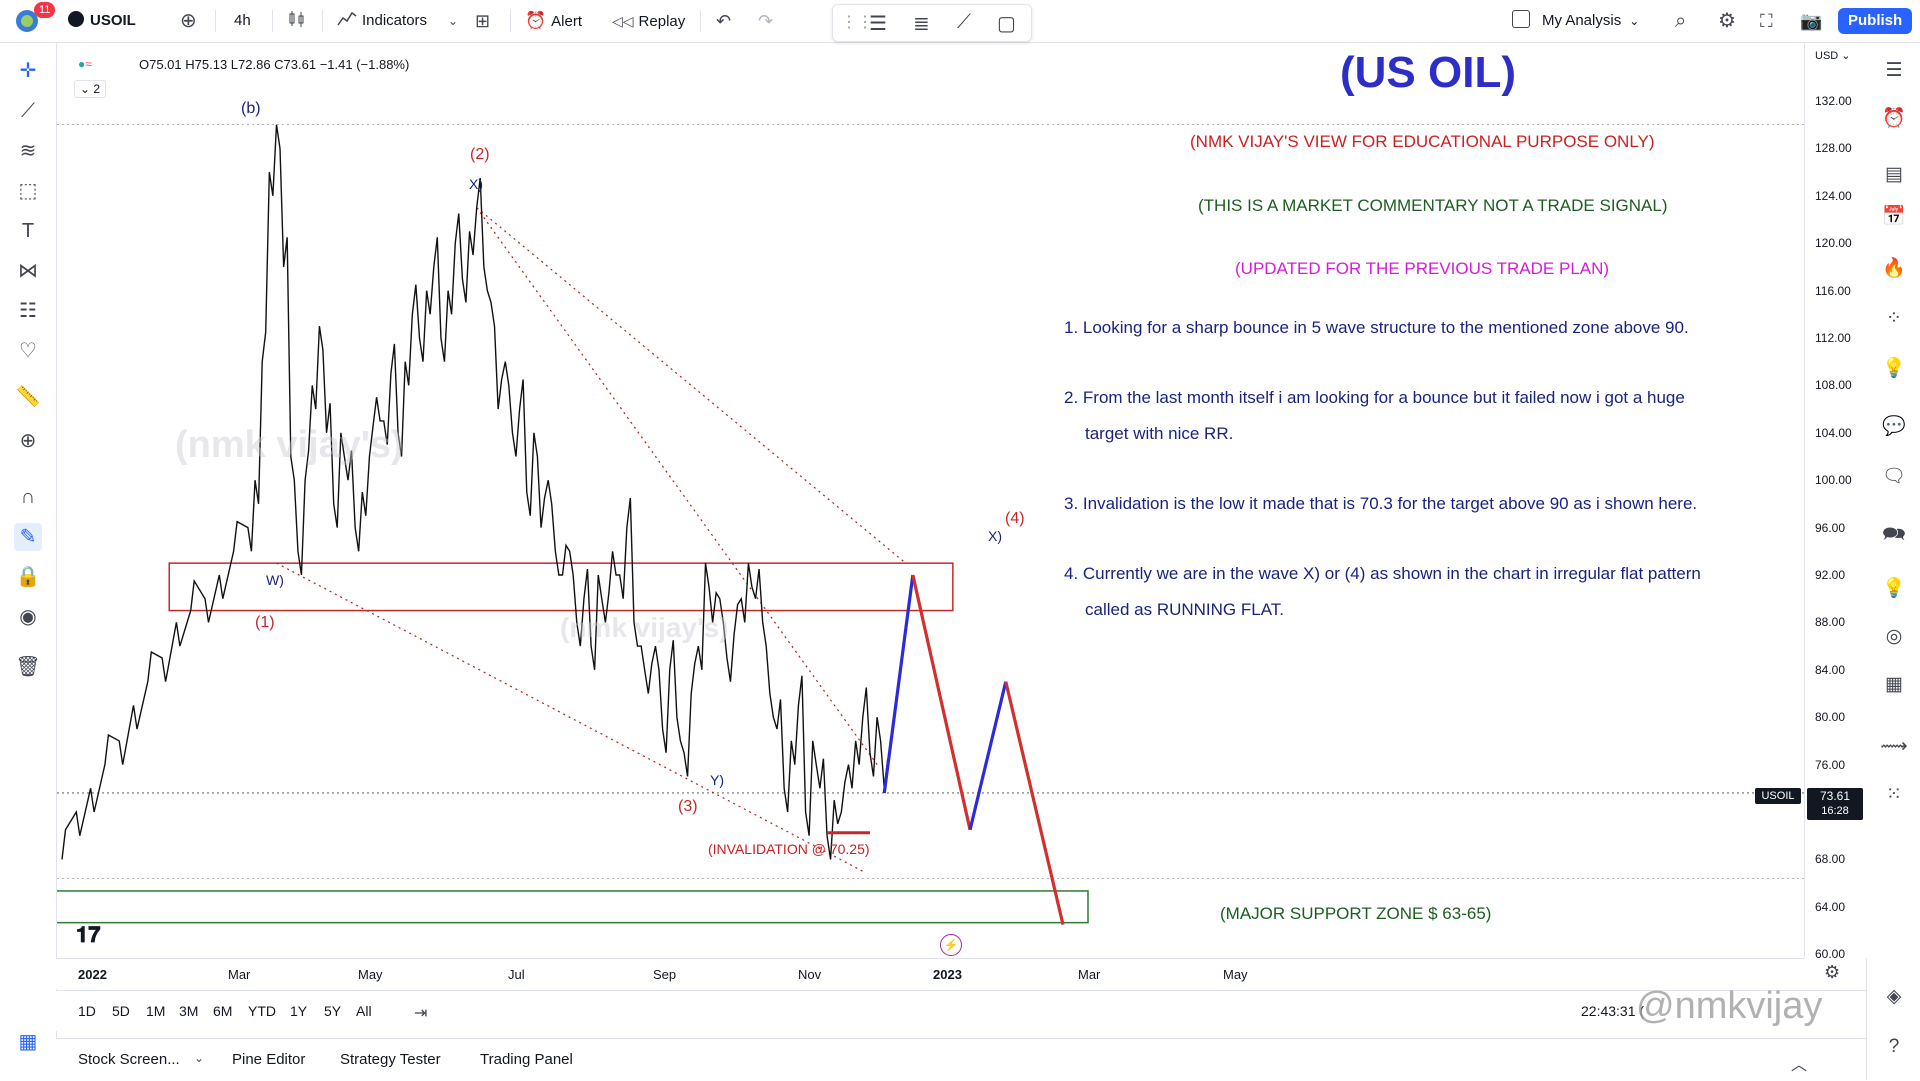 Image resolution: width=1920 pixels, height=1081 pixels. What do you see at coordinates (28, 497) in the screenshot?
I see `magnet-icon: ∩` at bounding box center [28, 497].